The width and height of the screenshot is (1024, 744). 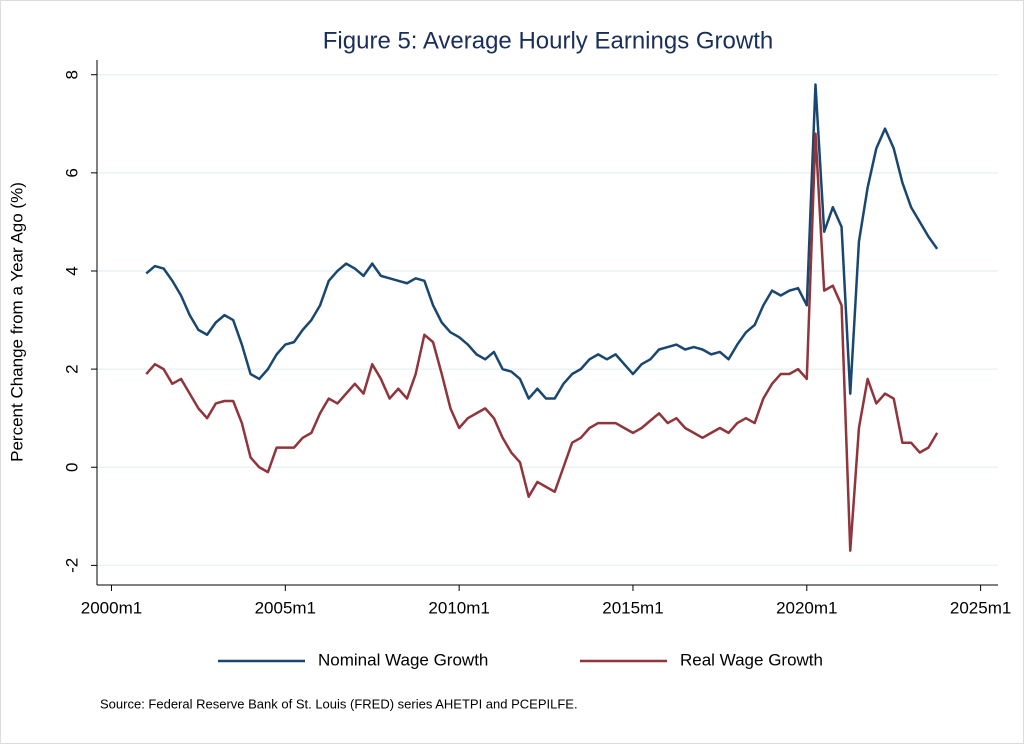 I want to click on y-tick-label: 0, so click(x=71, y=467).